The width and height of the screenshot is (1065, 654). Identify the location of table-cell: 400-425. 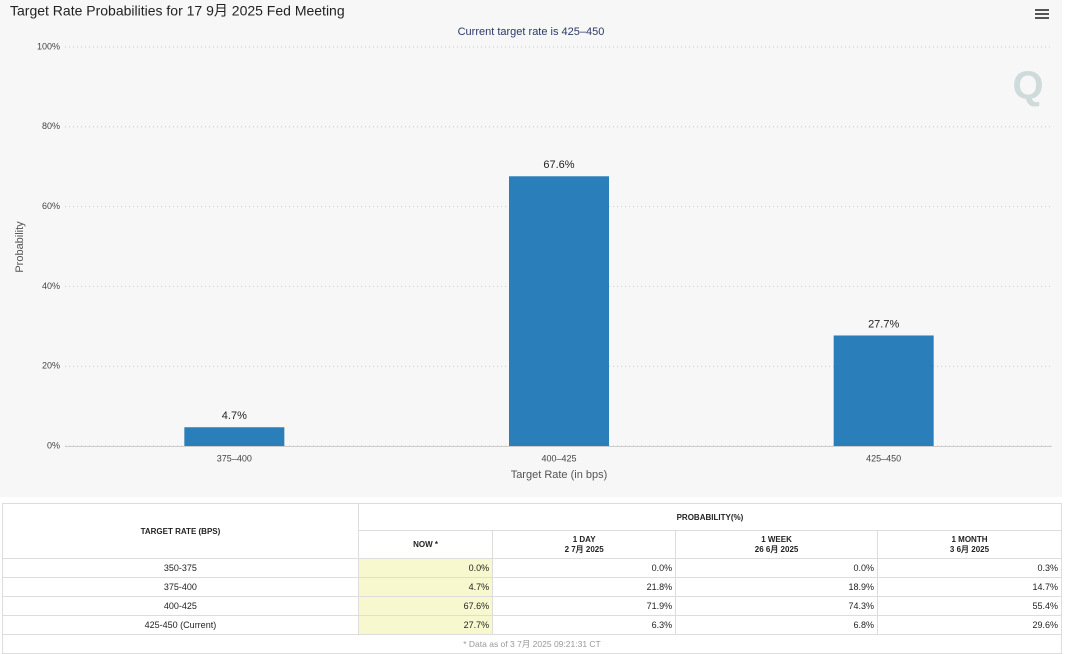
(180, 606).